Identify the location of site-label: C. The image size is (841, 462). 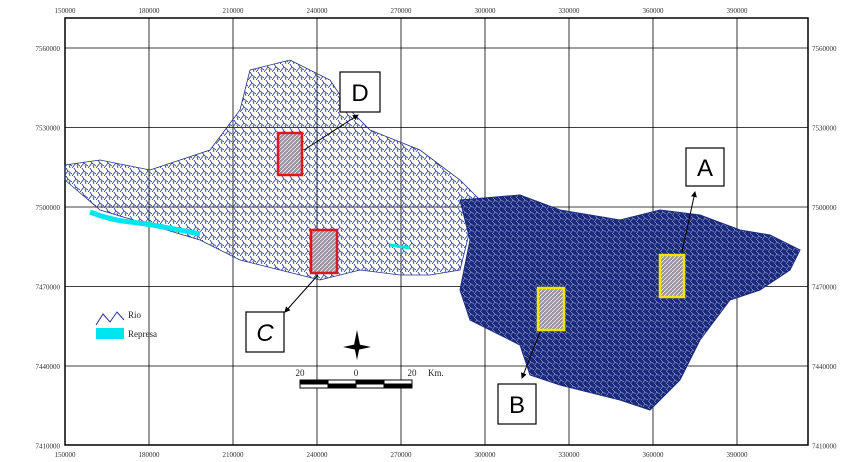
(265, 333).